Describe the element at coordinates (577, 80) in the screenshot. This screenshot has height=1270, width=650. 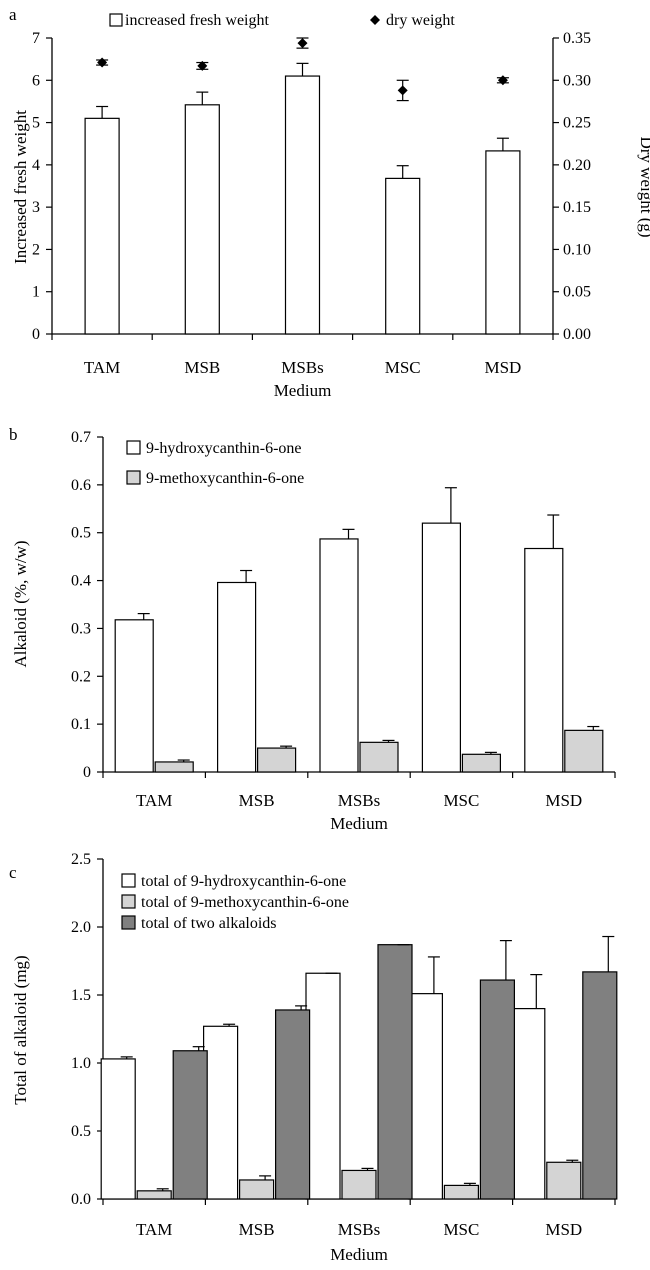
I see `y2-tick-label: 0.30` at that location.